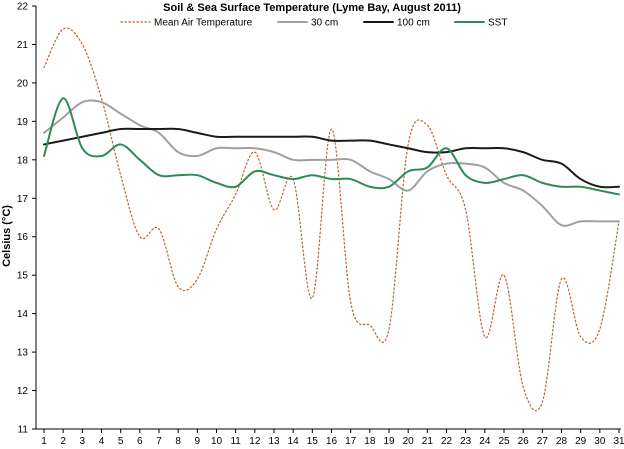 The image size is (624, 449). What do you see at coordinates (44, 441) in the screenshot?
I see `x-tick-label: 1` at bounding box center [44, 441].